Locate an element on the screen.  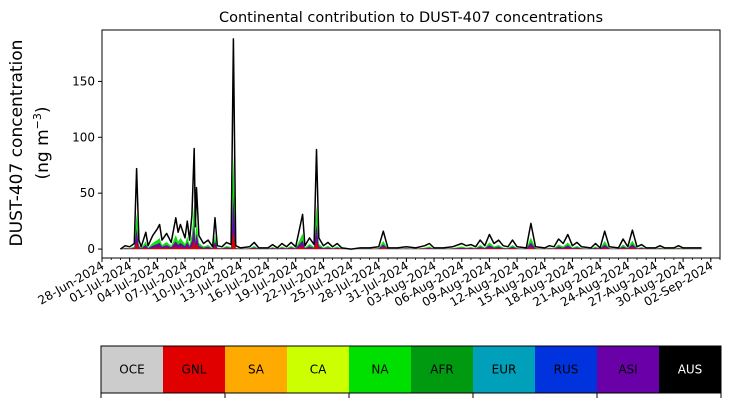
legend: OCE GNL SA CA NA AFR EUR RUS ASI AUS is located at coordinates (411, 371).